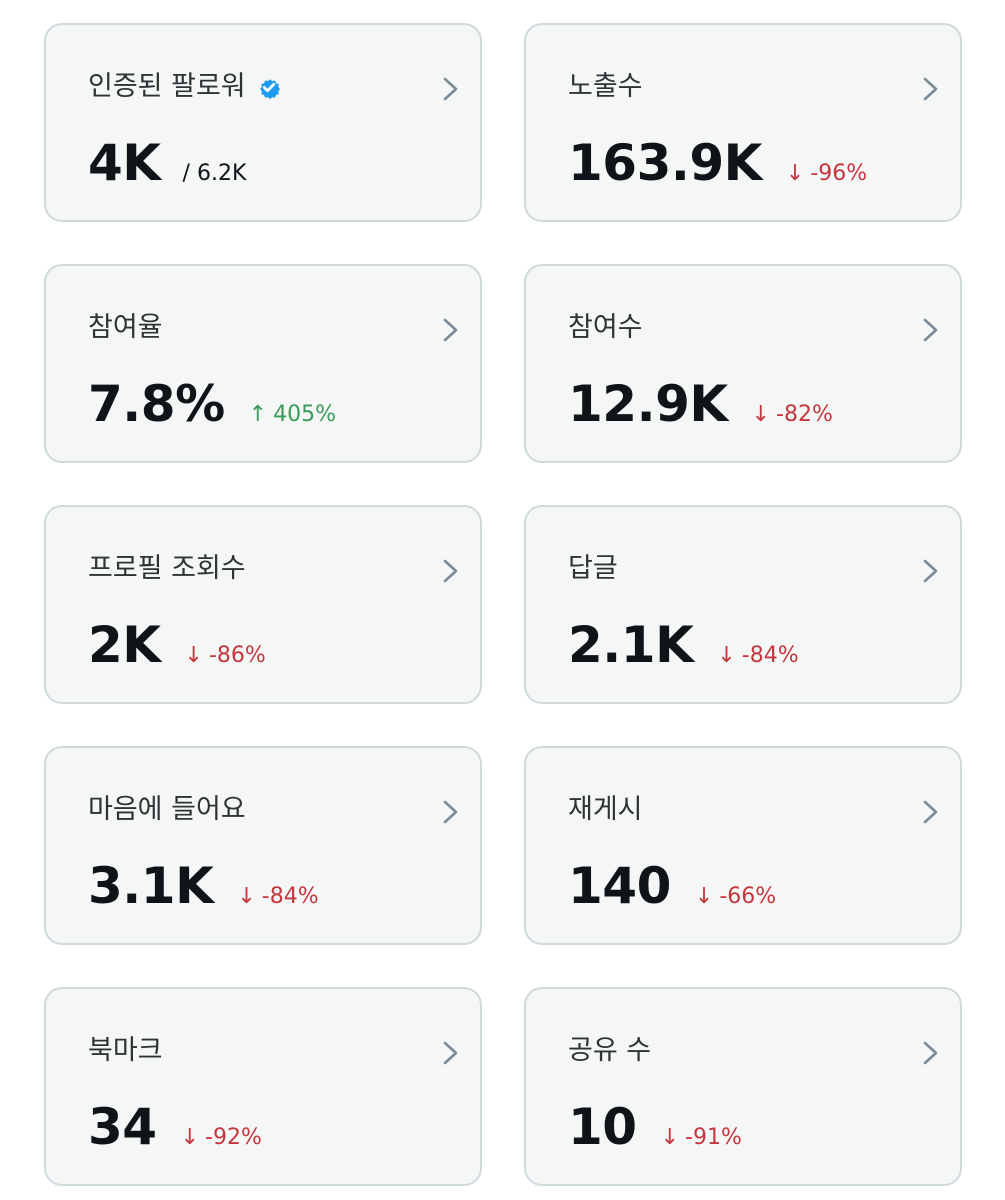 This screenshot has width=1005, height=1200. What do you see at coordinates (175, 1127) in the screenshot?
I see `metric-value-row: 34 ↓ -92%` at bounding box center [175, 1127].